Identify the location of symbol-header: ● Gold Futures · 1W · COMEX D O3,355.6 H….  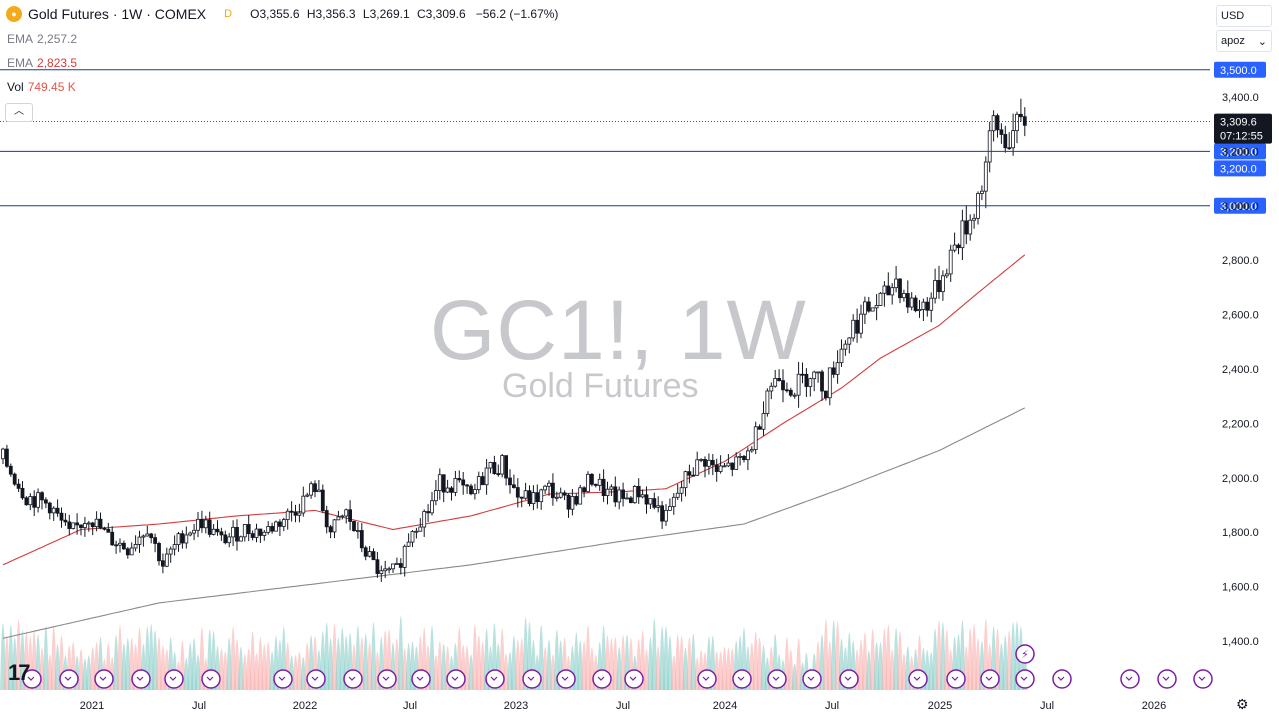
(282, 14).